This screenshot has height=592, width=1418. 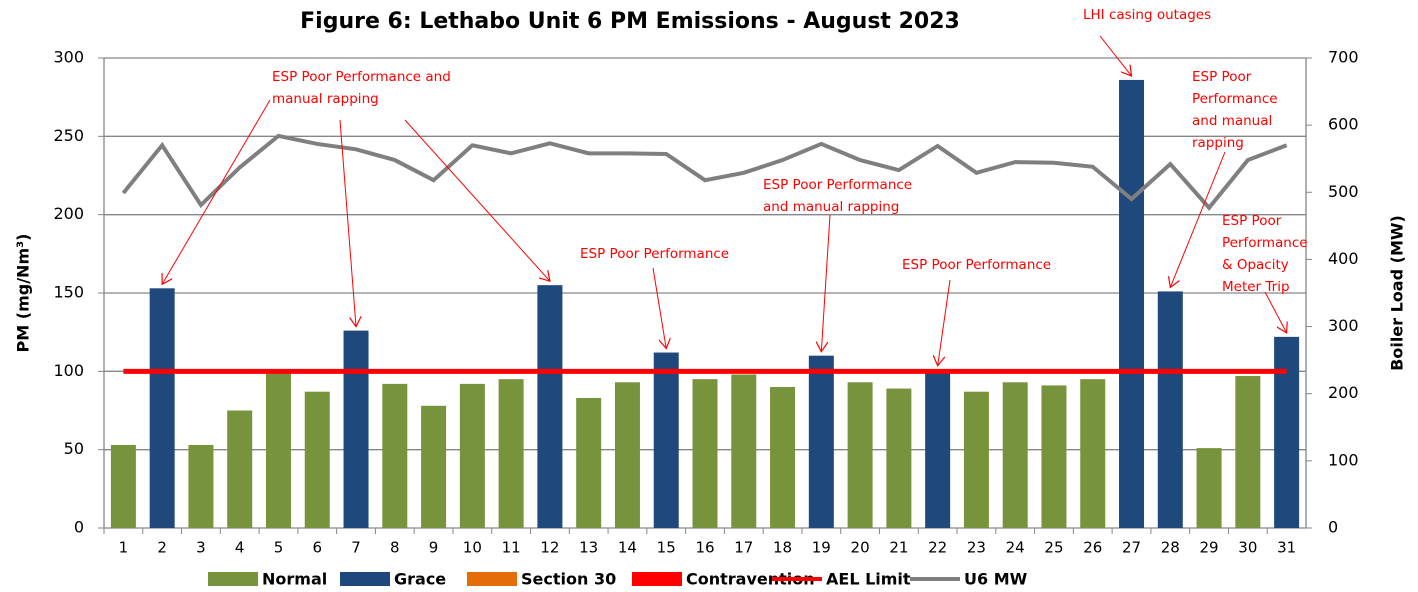 I want to click on y2-tick-label: 300, so click(x=1343, y=325).